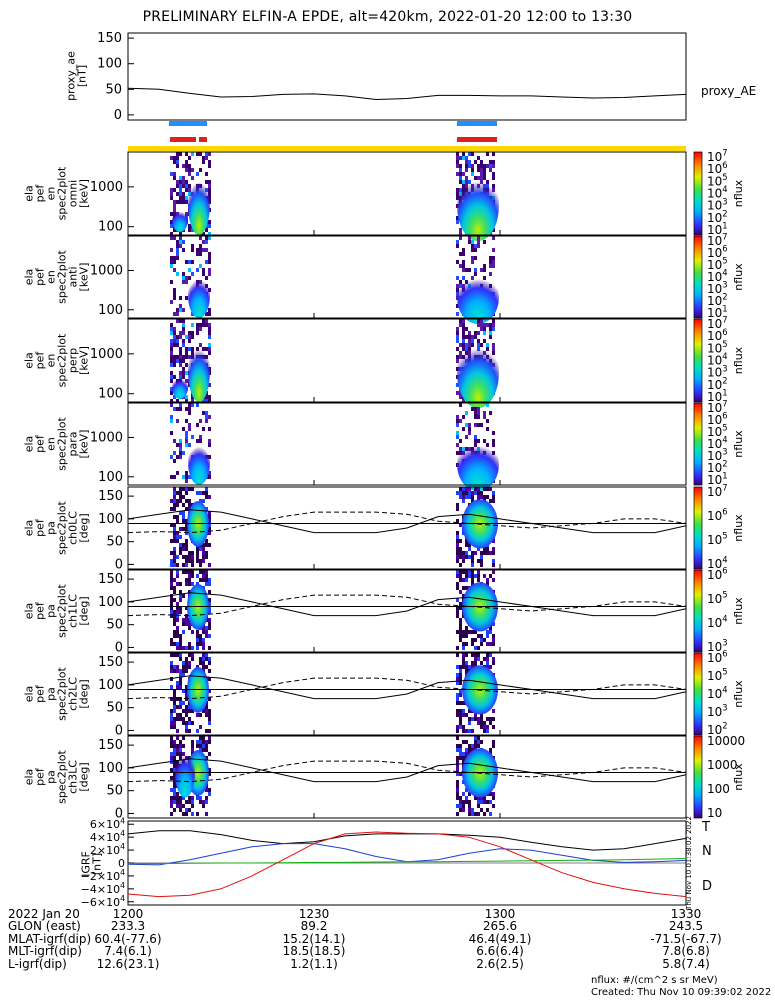 Image resolution: width=775 pixels, height=1000 pixels. What do you see at coordinates (698, 611) in the screenshot?
I see `pa-ch1LC-colorbar` at bounding box center [698, 611].